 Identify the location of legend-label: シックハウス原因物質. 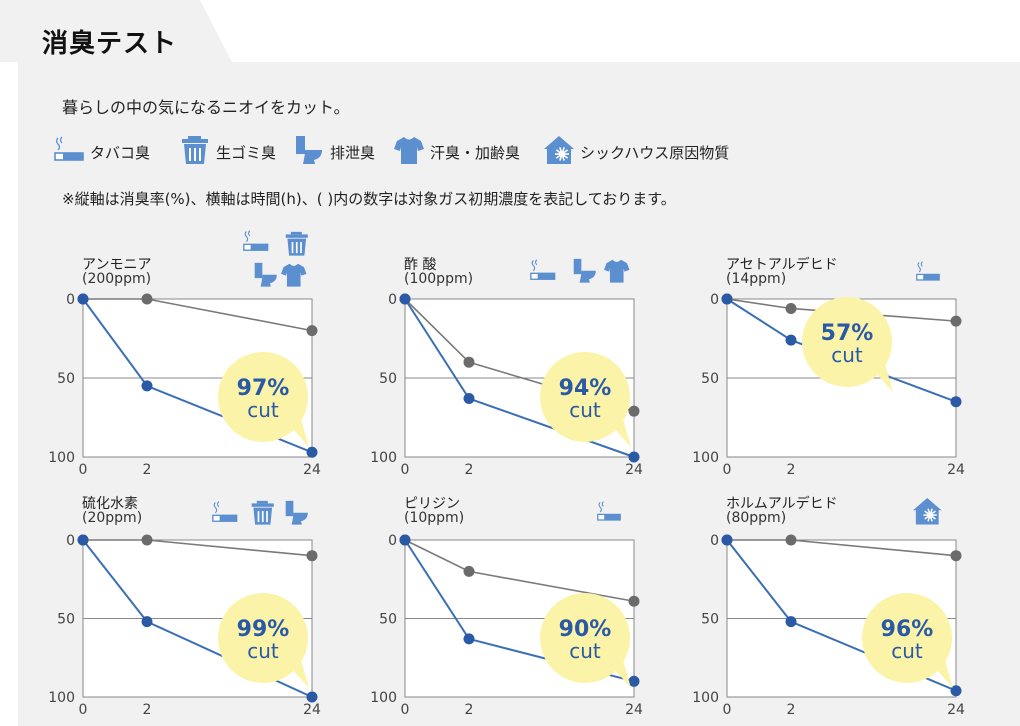
(655, 152).